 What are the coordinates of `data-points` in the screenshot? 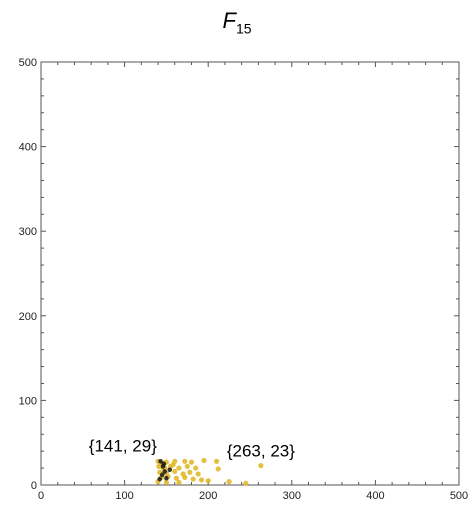 It's located at (209, 471).